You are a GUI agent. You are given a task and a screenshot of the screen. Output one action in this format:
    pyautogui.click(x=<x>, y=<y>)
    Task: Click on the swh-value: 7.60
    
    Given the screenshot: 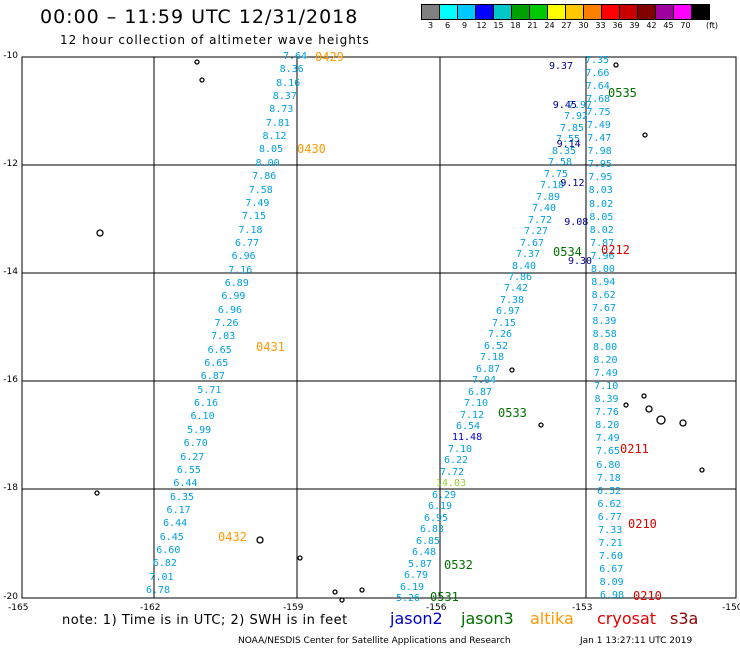 What is the action you would take?
    pyautogui.click(x=610, y=556)
    